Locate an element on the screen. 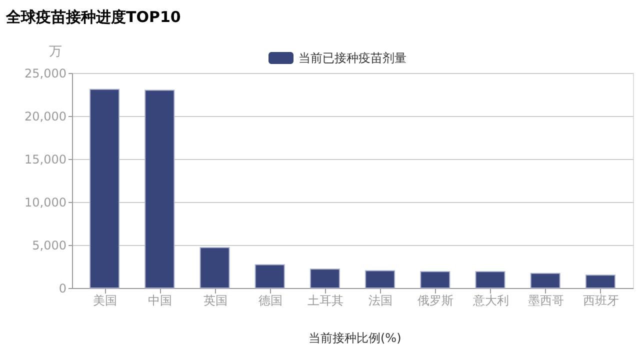 The image size is (642, 347). y-tick-label: 20,000 is located at coordinates (45, 117).